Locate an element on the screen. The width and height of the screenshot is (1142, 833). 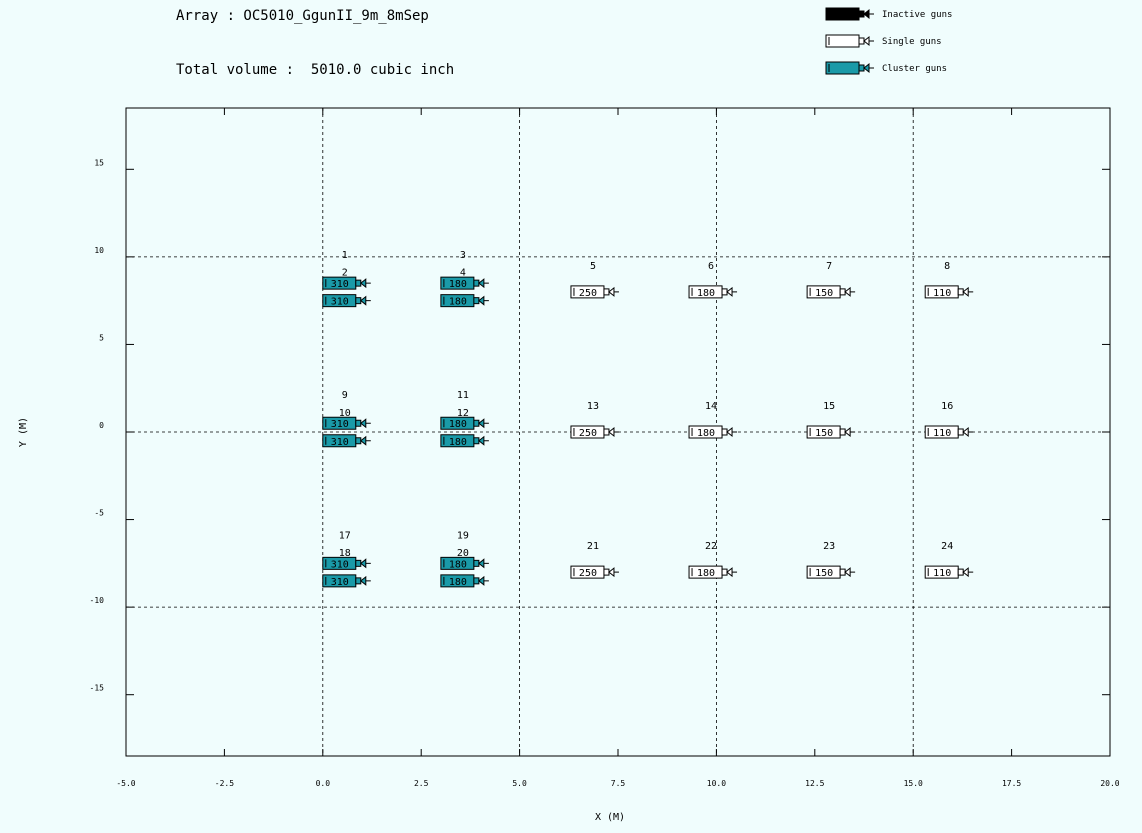
x-tick-label: 7.5 is located at coordinates (618, 783).